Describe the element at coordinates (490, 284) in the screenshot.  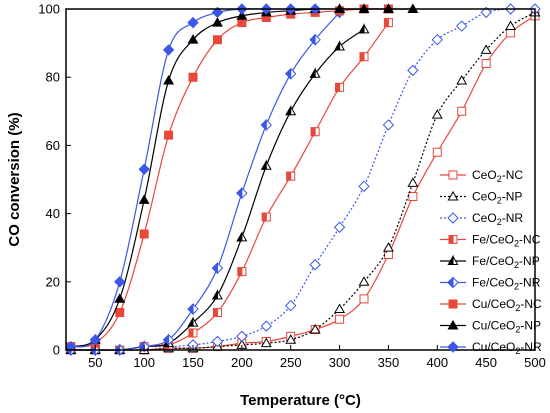
I see `legend-item: Fe/CeO2-NR` at that location.